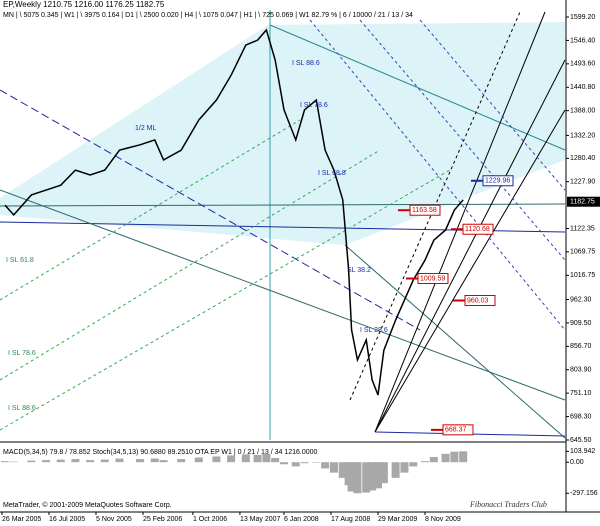  I want to click on y-tick-label: 645.50, so click(581, 440).